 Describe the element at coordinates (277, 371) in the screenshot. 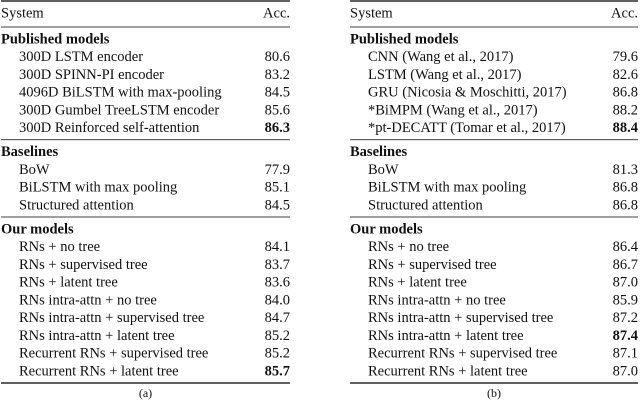

I see `accuracy: 85.7` at that location.